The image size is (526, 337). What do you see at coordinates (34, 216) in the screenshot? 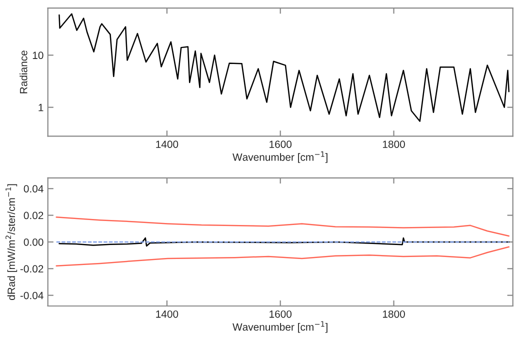
I see `y-tick-label: 0.02` at bounding box center [34, 216].